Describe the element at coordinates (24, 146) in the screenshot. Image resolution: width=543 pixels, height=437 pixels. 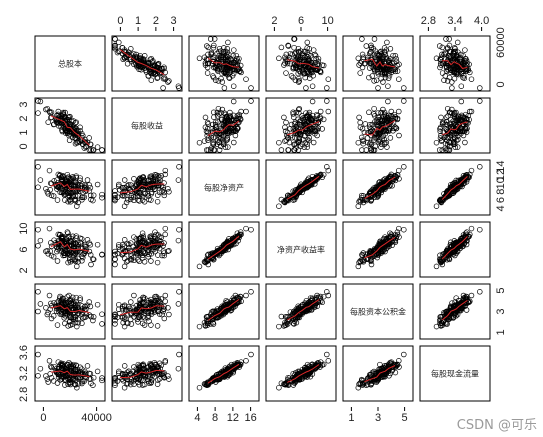
I see `tick-label-left-eps-1: 0` at that location.